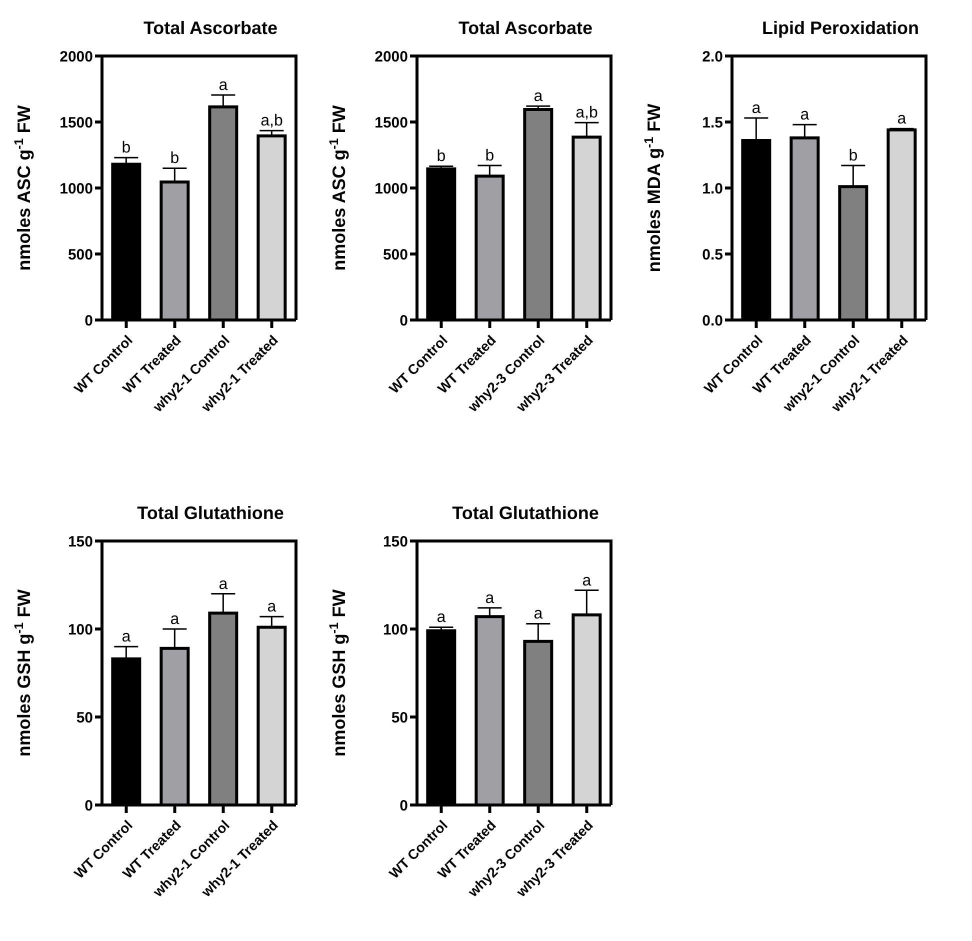 The image size is (972, 941). What do you see at coordinates (712, 123) in the screenshot?
I see `y-tick-label: 1.5` at bounding box center [712, 123].